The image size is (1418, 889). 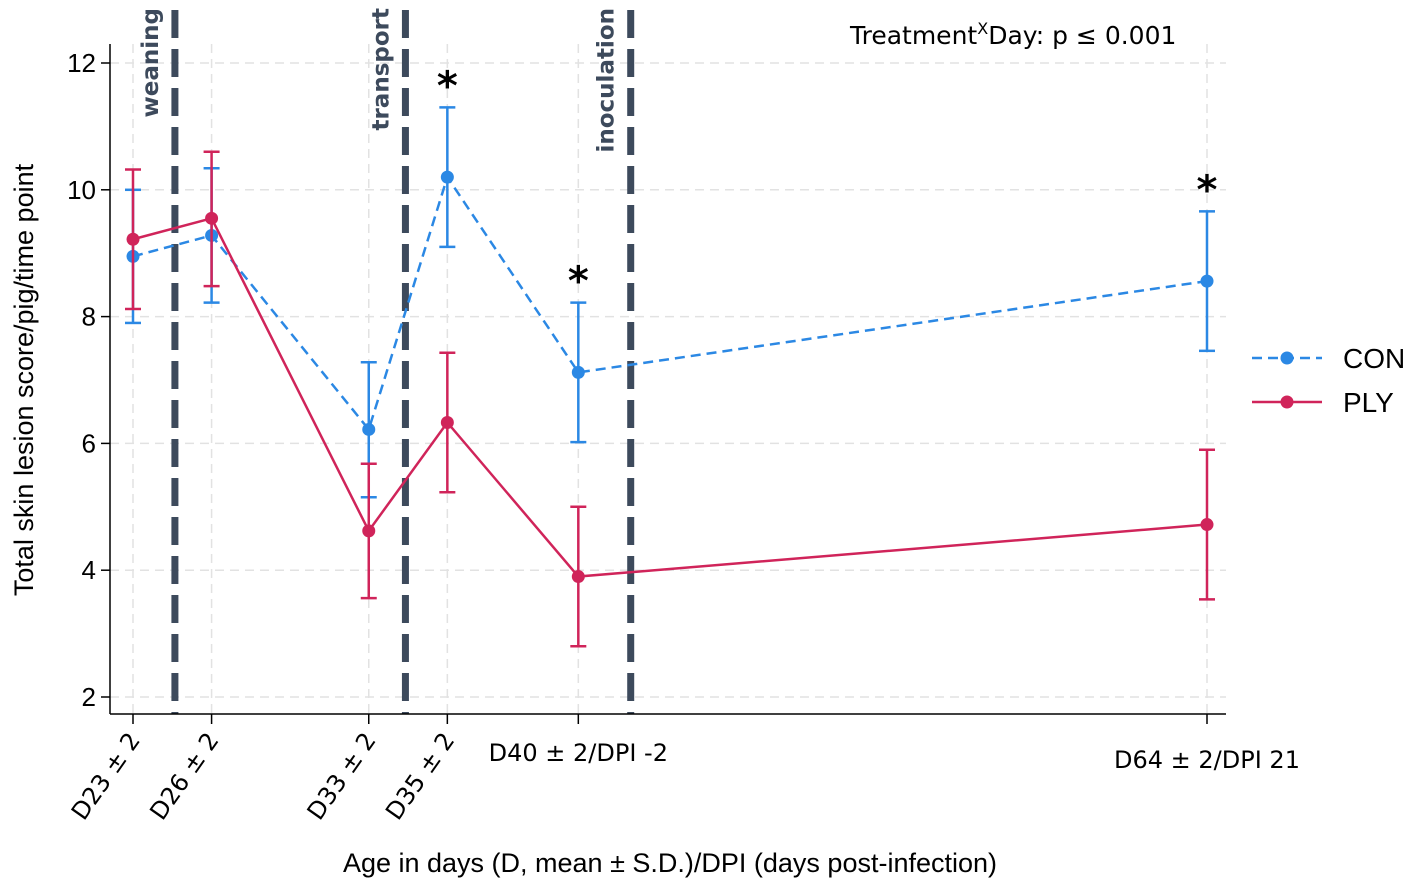 What do you see at coordinates (381, 69) in the screenshot?
I see `event-label: transport` at bounding box center [381, 69].